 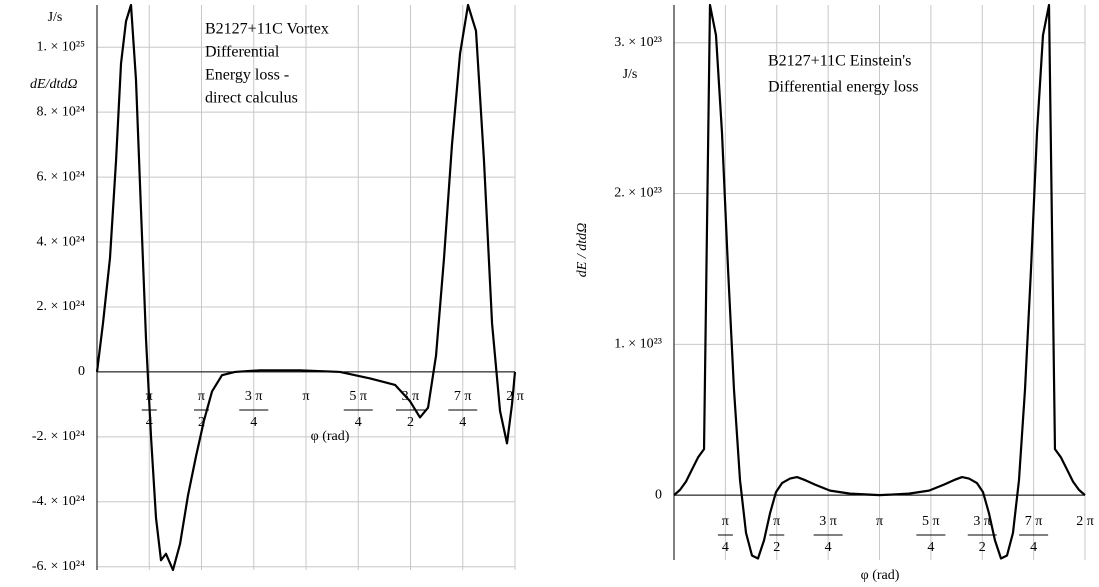 I want to click on x-tick-label: 3 π/ 2, so click(x=411, y=409).